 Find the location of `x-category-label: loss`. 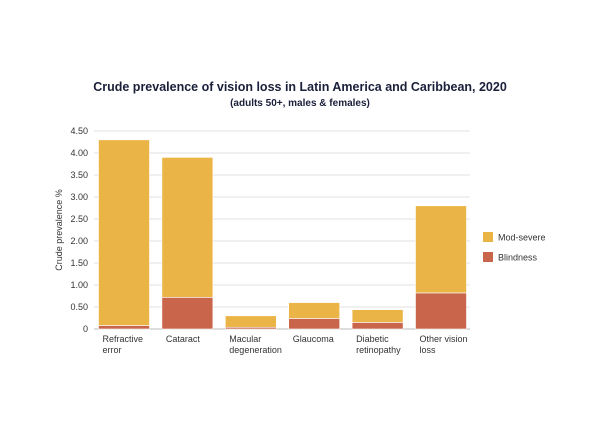

x-category-label: loss is located at coordinates (428, 350).